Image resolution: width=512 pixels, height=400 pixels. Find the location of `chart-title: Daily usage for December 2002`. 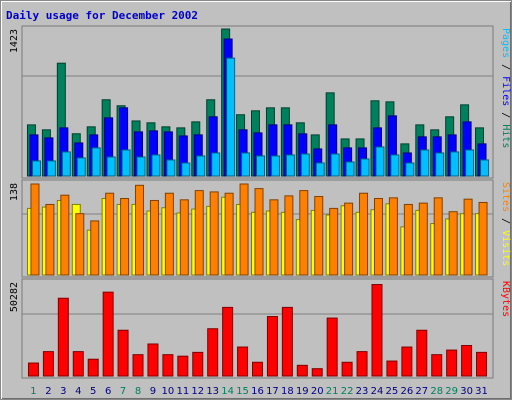

chart-title: Daily usage for December 2002 is located at coordinates (102, 15).